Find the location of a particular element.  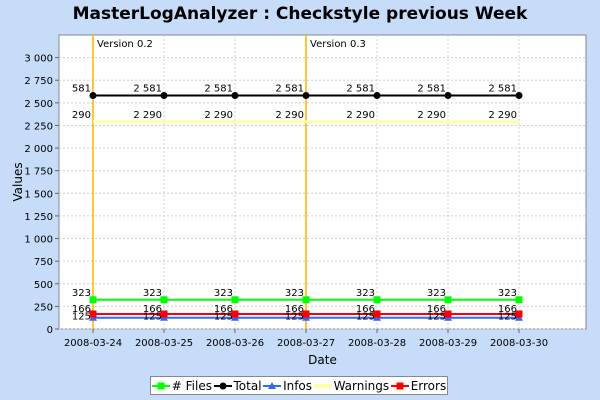

legend-swatch-errors is located at coordinates (399, 385).